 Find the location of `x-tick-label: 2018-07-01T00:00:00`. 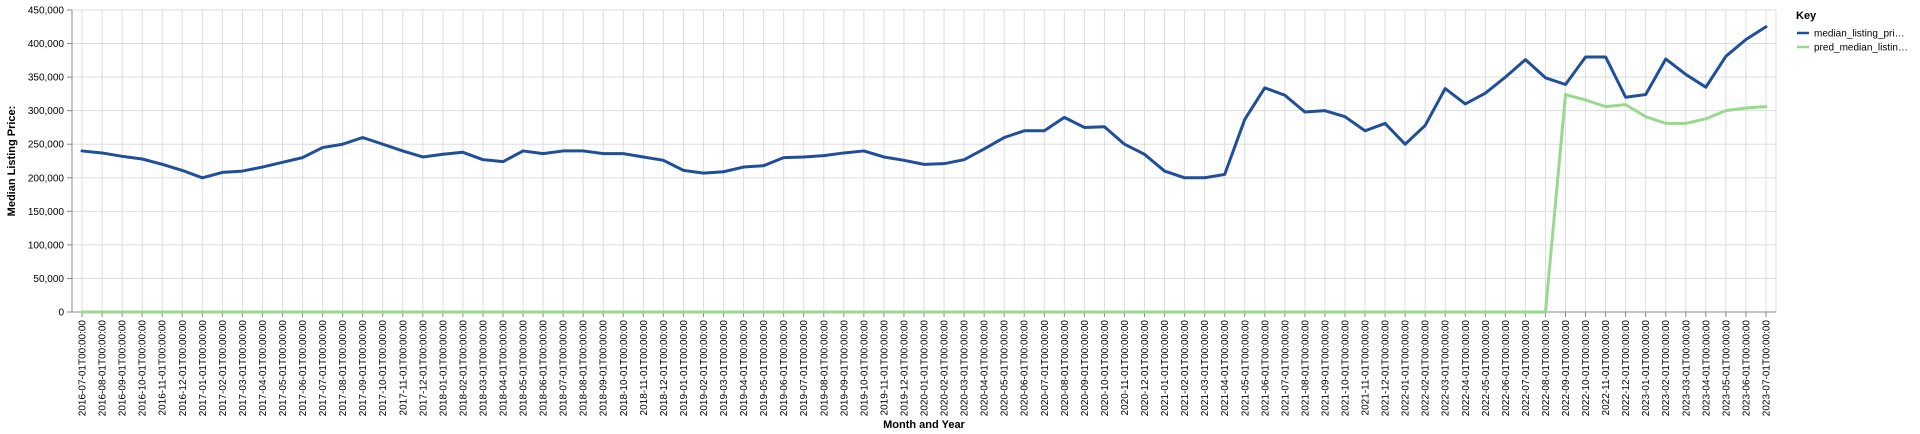

x-tick-label: 2018-07-01T00:00:00 is located at coordinates (564, 368).